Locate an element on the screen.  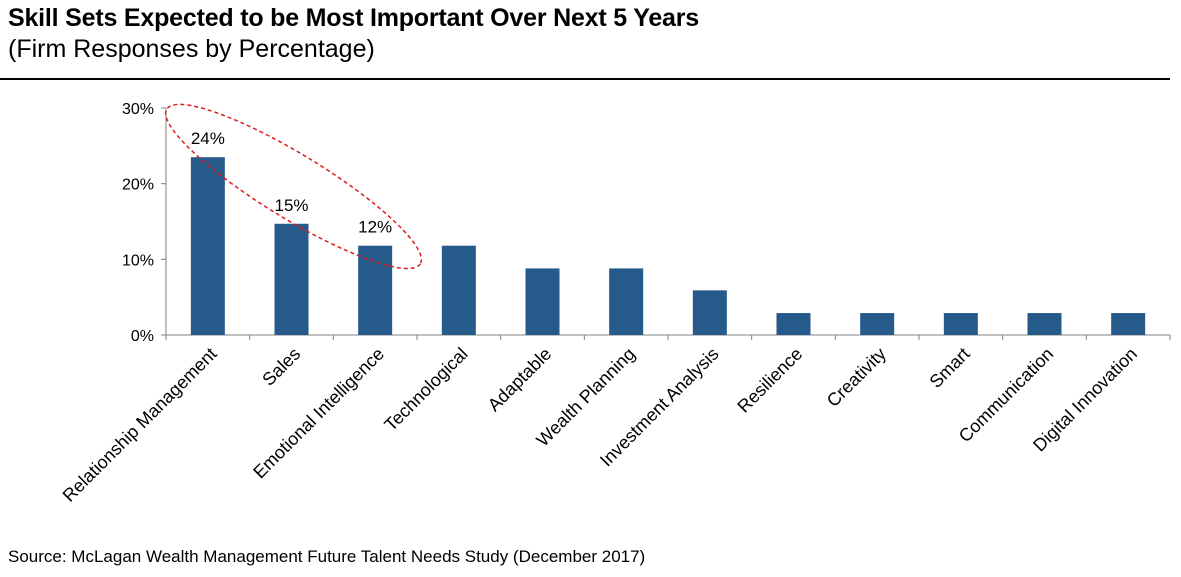
x-tick-label: Sales is located at coordinates (281, 367).